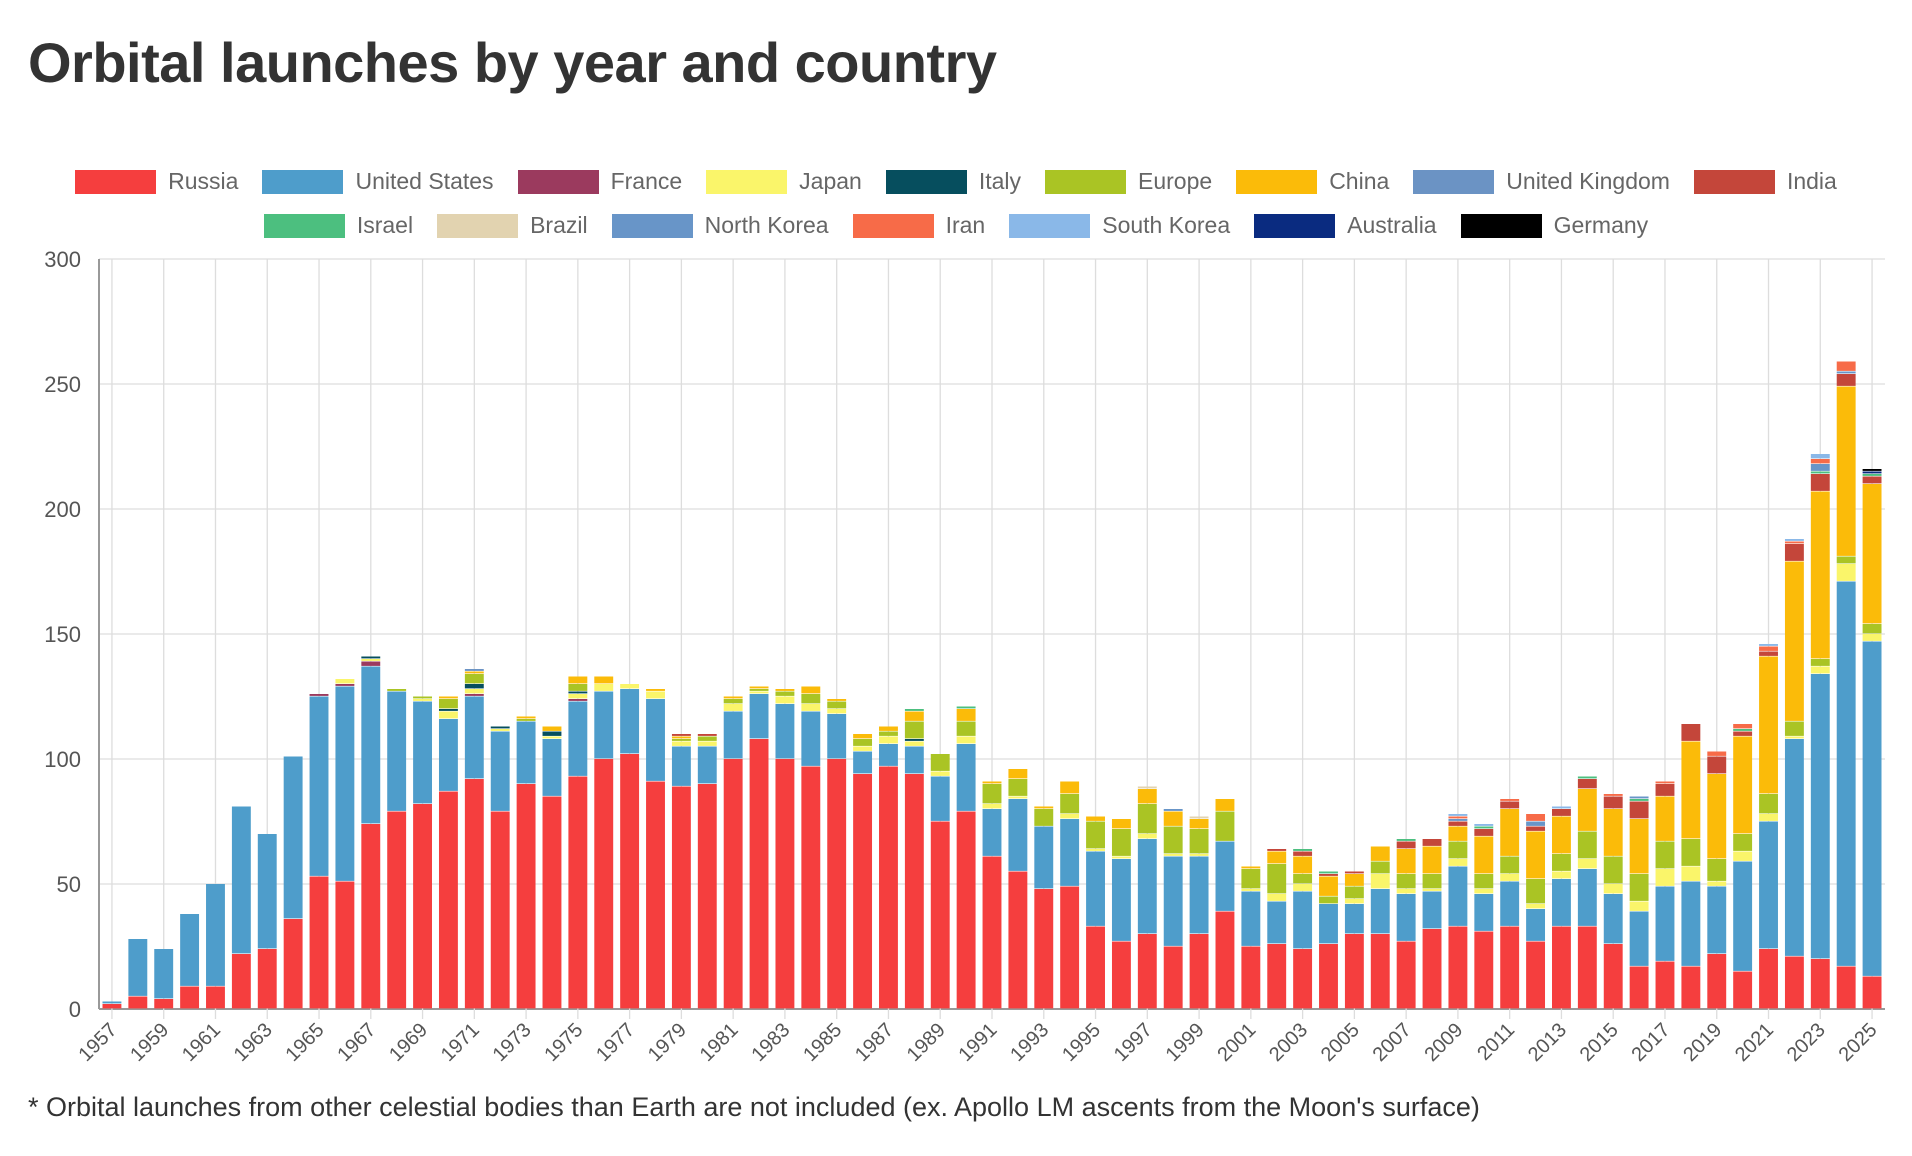 This screenshot has width=1912, height=1156. I want to click on bar-segment-italy, so click(474, 686).